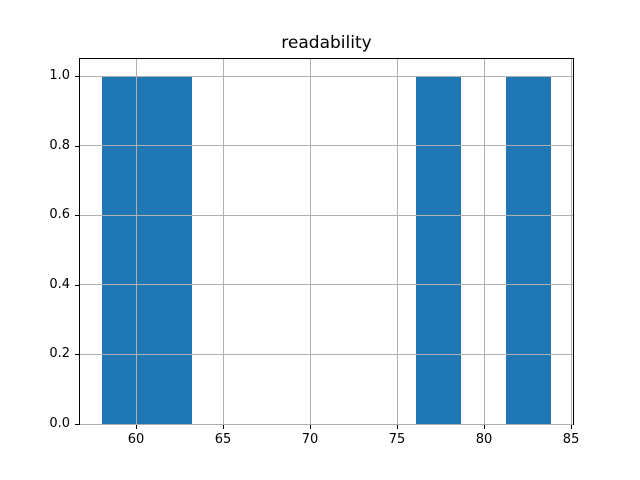 Image resolution: width=640 pixels, height=480 pixels. I want to click on y-tick-label: 0.6, so click(59, 215).